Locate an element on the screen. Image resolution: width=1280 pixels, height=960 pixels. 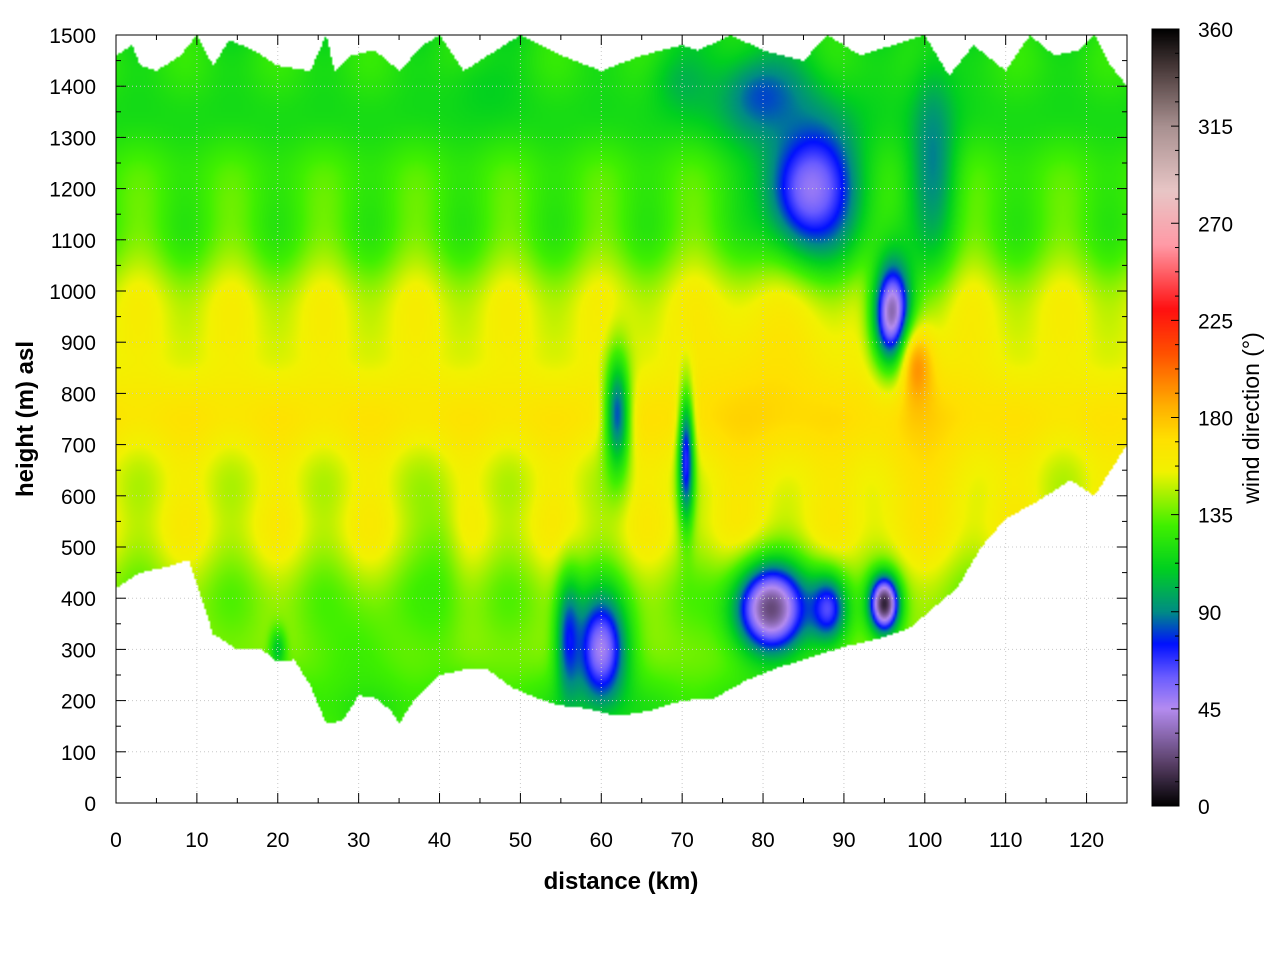
x-tick-label: 80 is located at coordinates (762, 840).